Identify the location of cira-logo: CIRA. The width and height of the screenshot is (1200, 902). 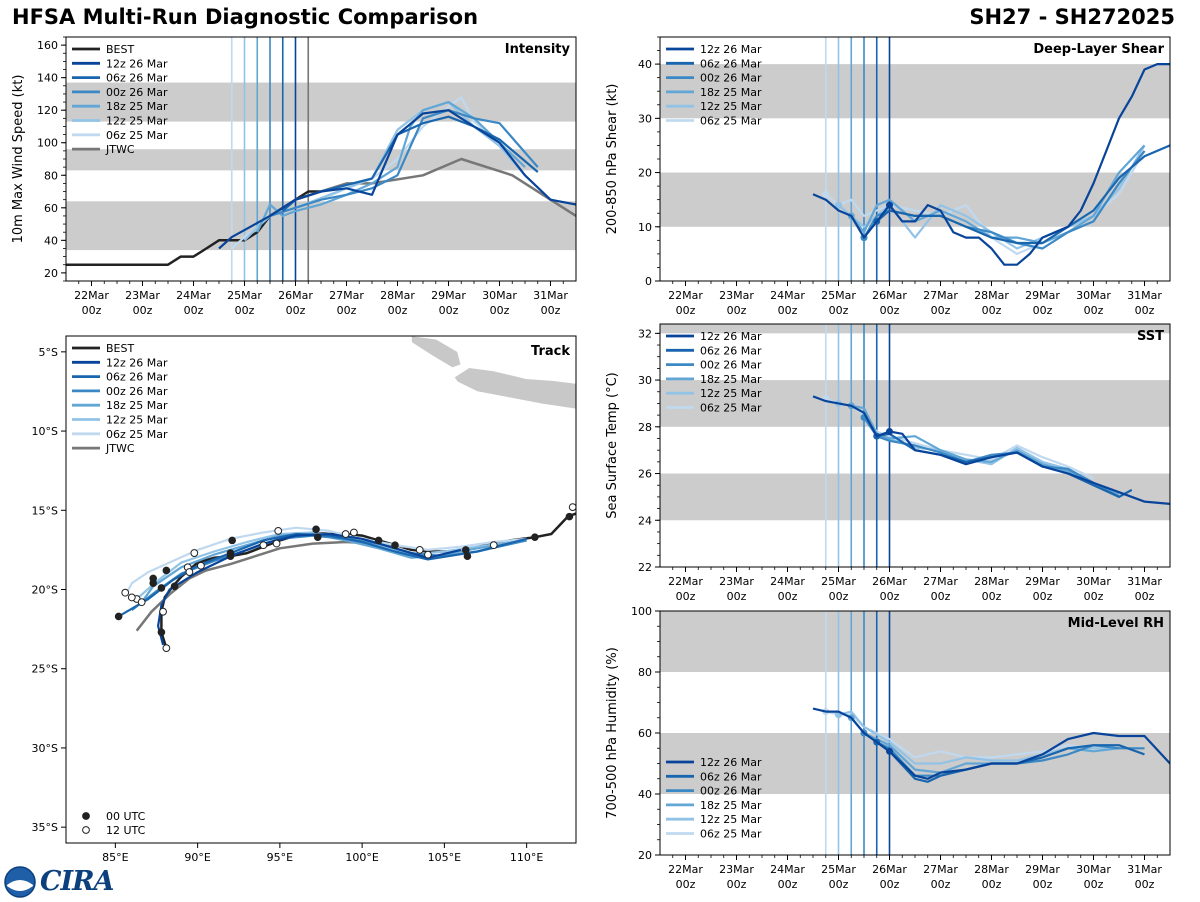
(59, 882).